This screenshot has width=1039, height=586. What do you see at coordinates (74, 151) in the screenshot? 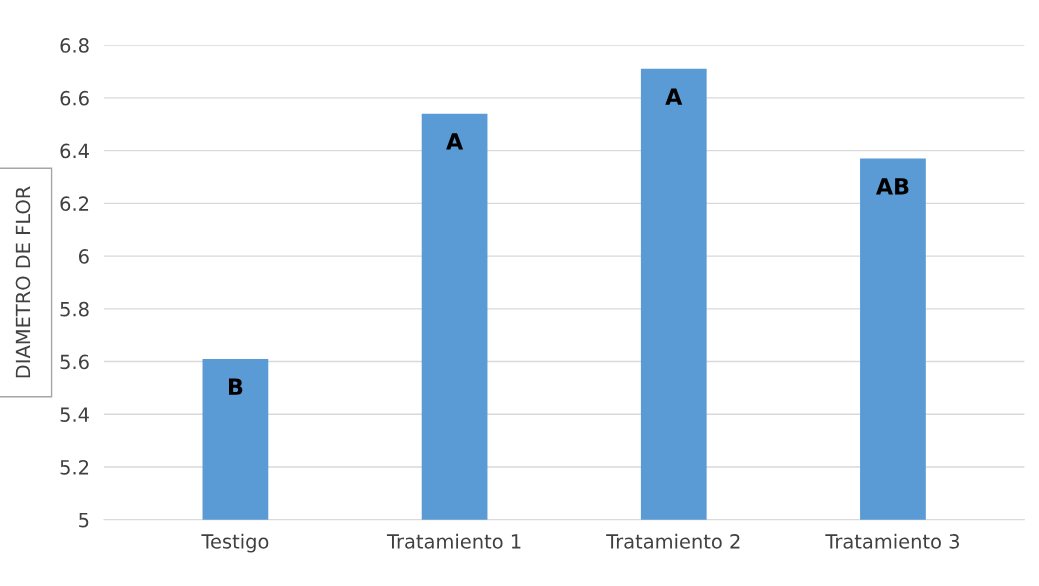
I see `y-tick-label: 6.4` at bounding box center [74, 151].